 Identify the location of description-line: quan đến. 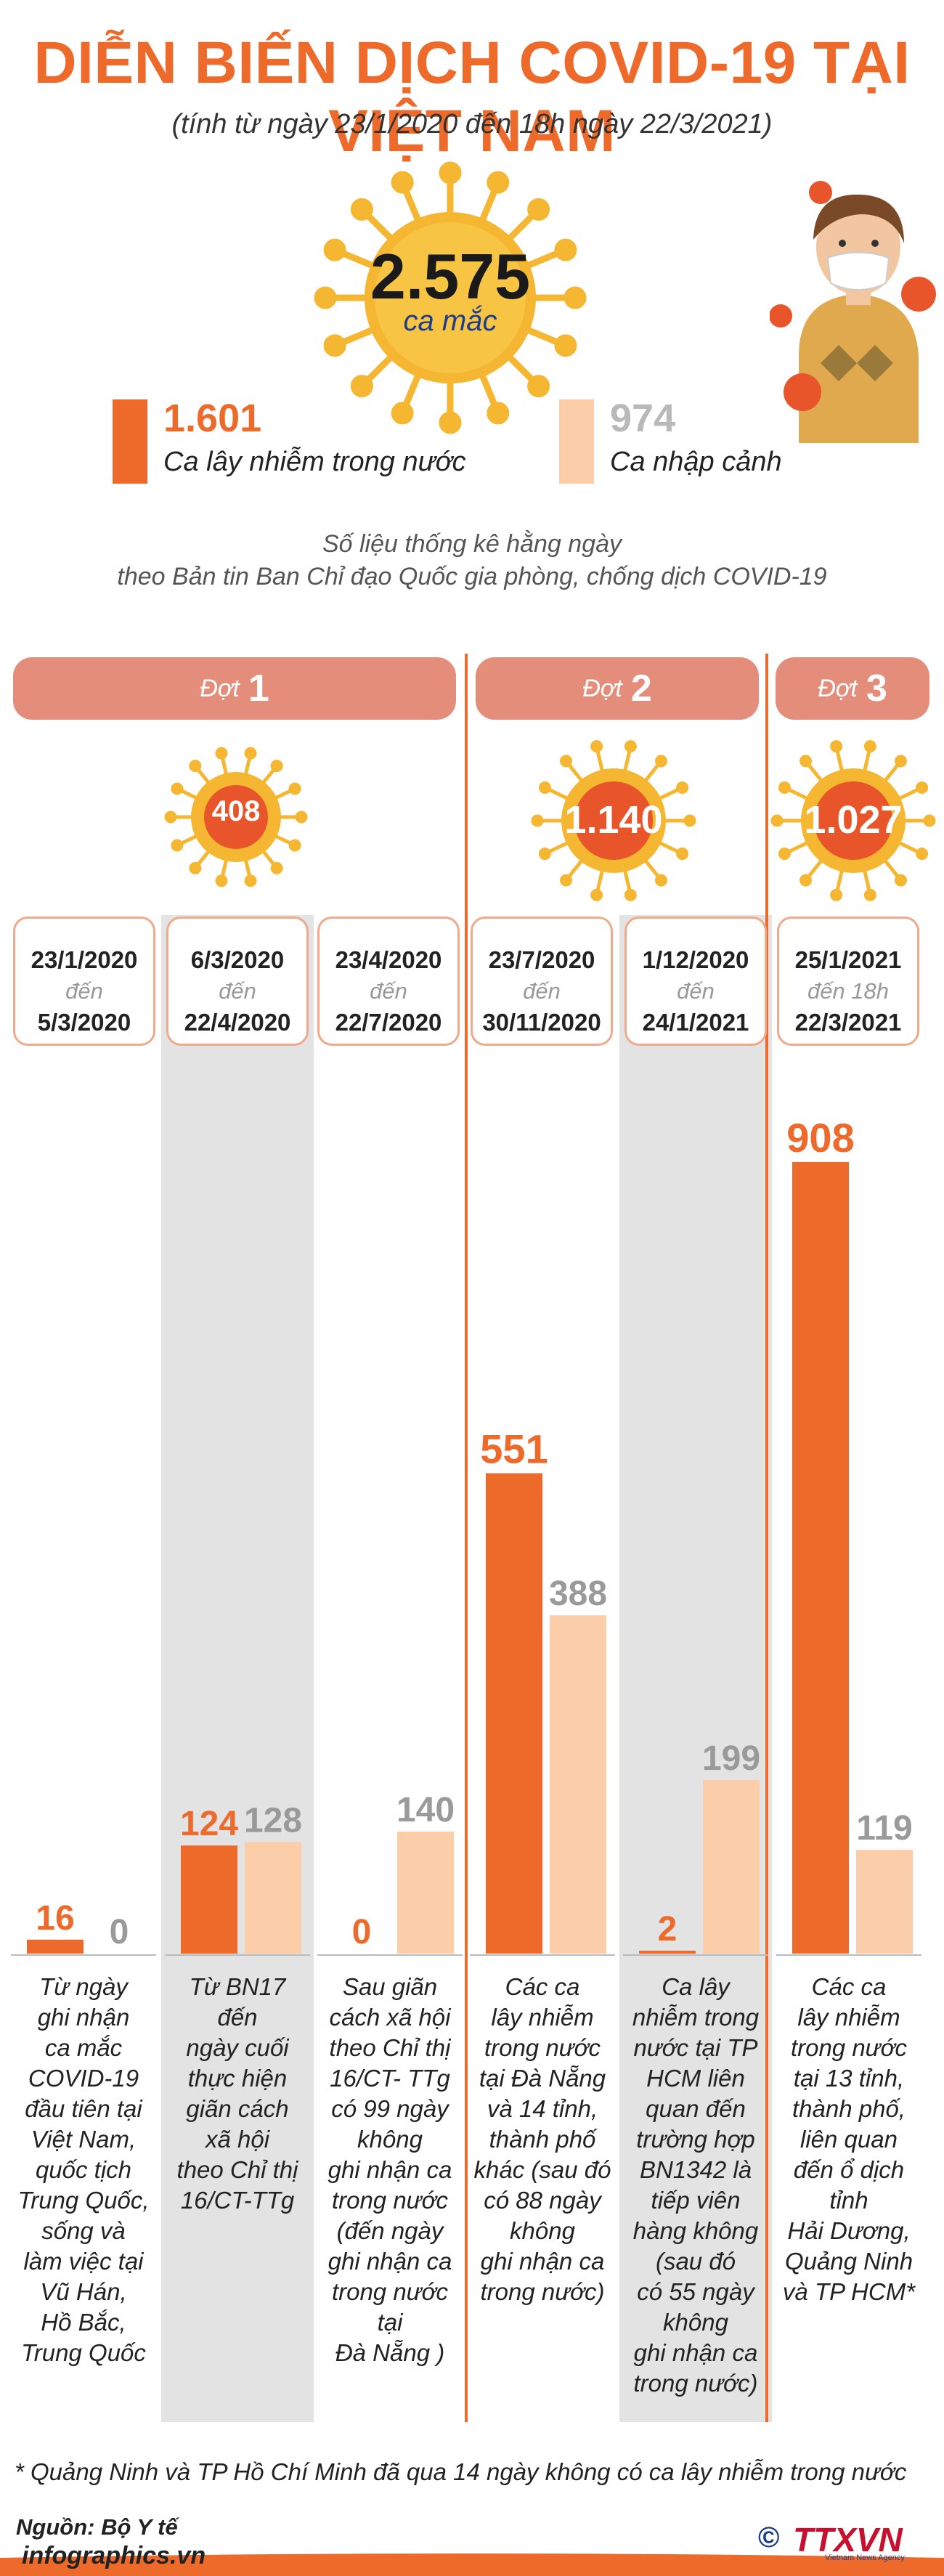
(696, 2108).